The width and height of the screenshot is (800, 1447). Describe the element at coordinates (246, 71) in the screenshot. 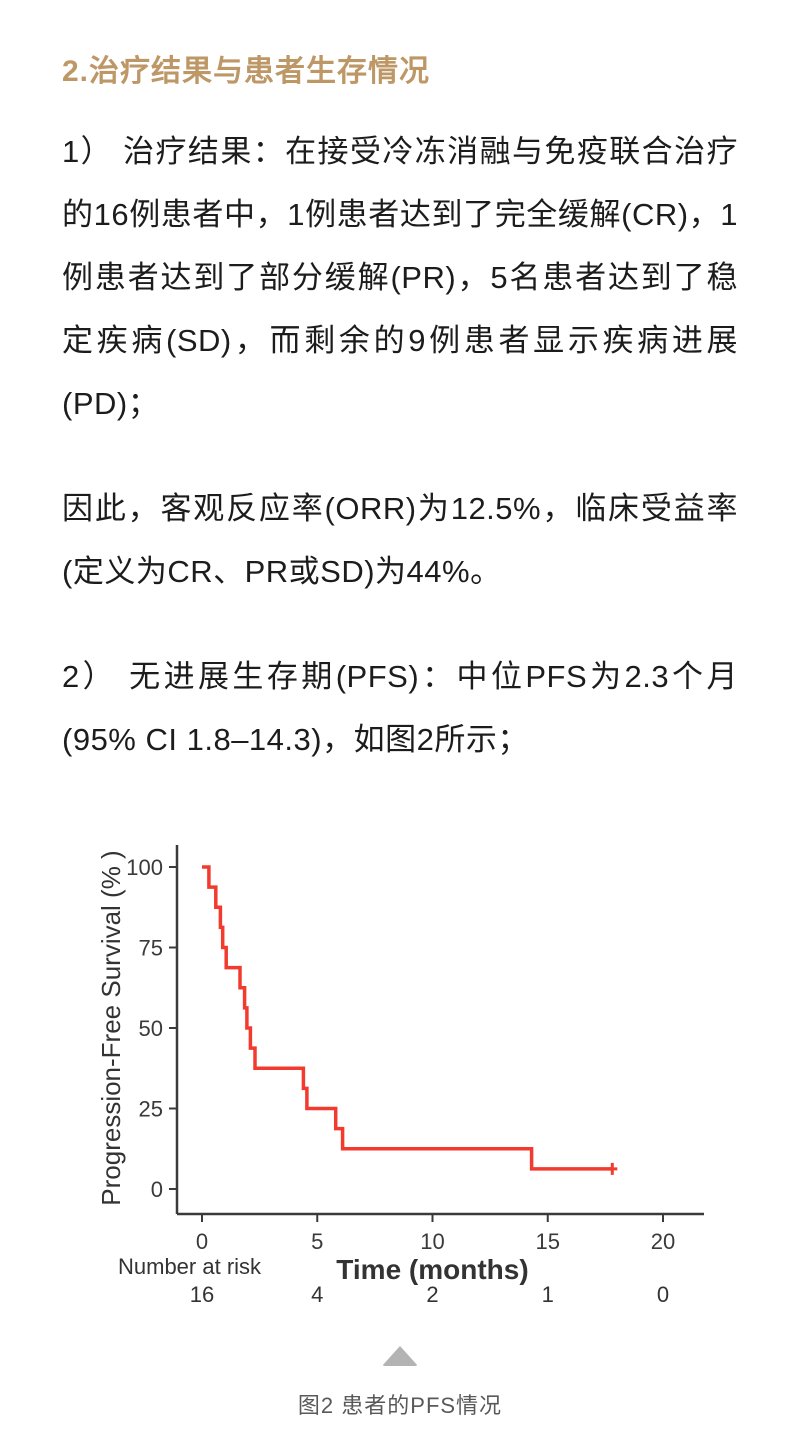

I see `section-heading: 2.治疗结果与患者生存情况` at that location.